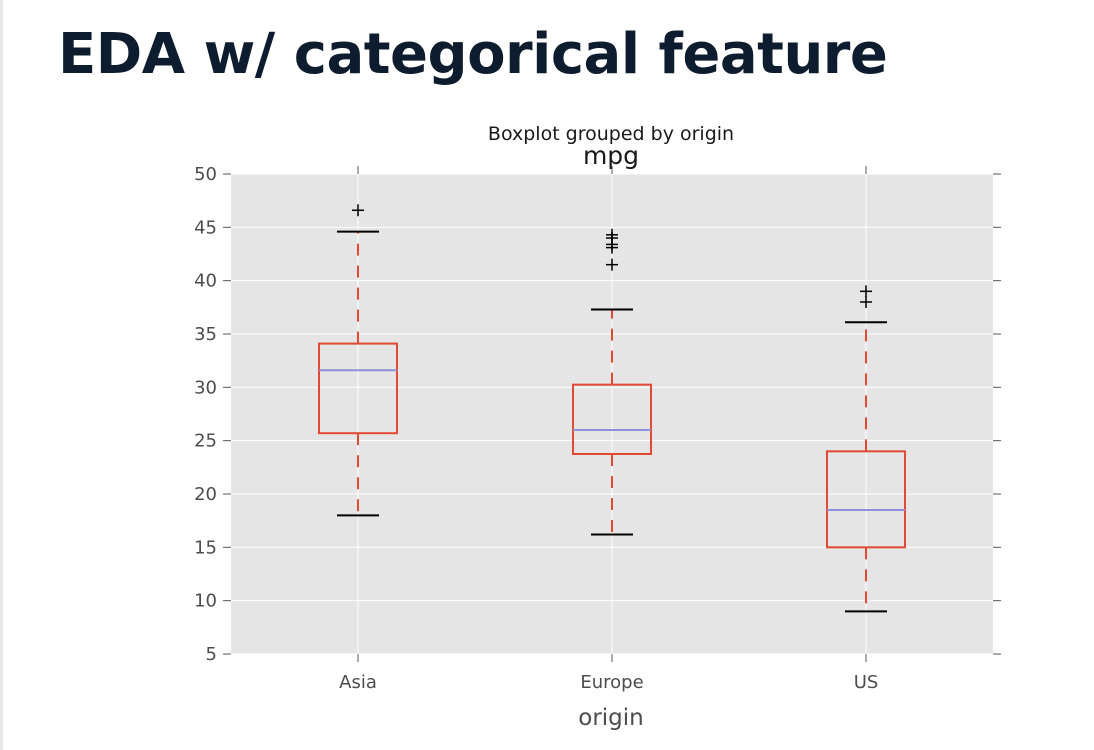  Describe the element at coordinates (205, 387) in the screenshot. I see `y-tick-label: 30` at that location.